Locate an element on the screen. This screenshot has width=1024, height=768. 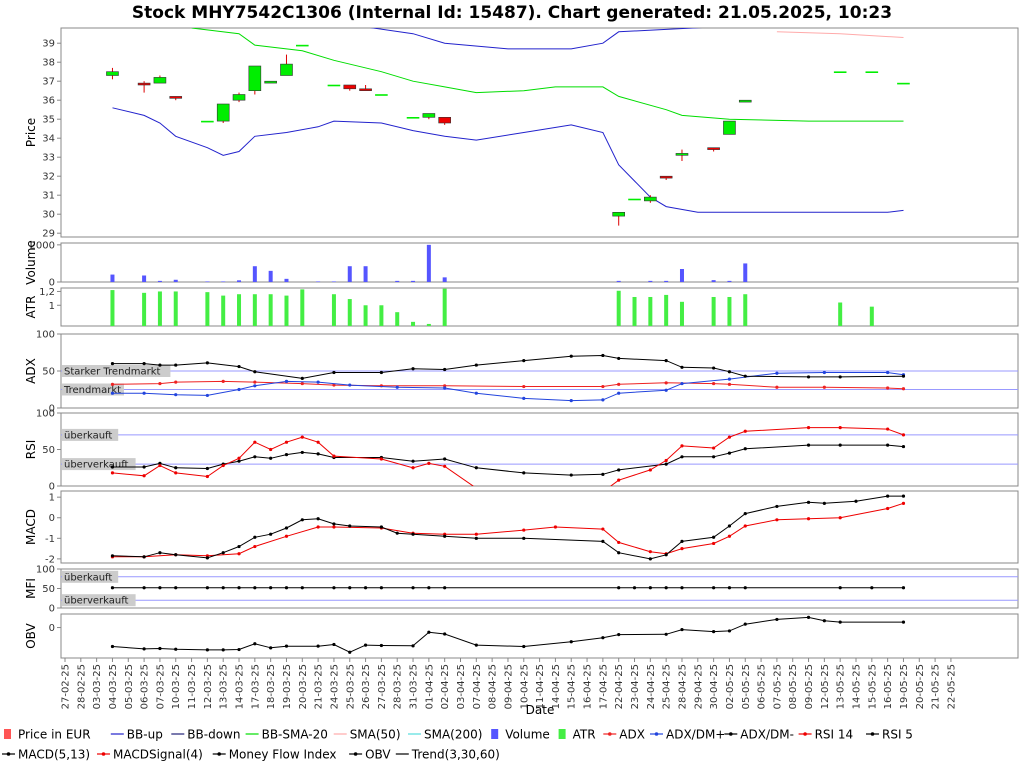
date-tick-label: 11-03-25 is located at coordinates (192, 686).